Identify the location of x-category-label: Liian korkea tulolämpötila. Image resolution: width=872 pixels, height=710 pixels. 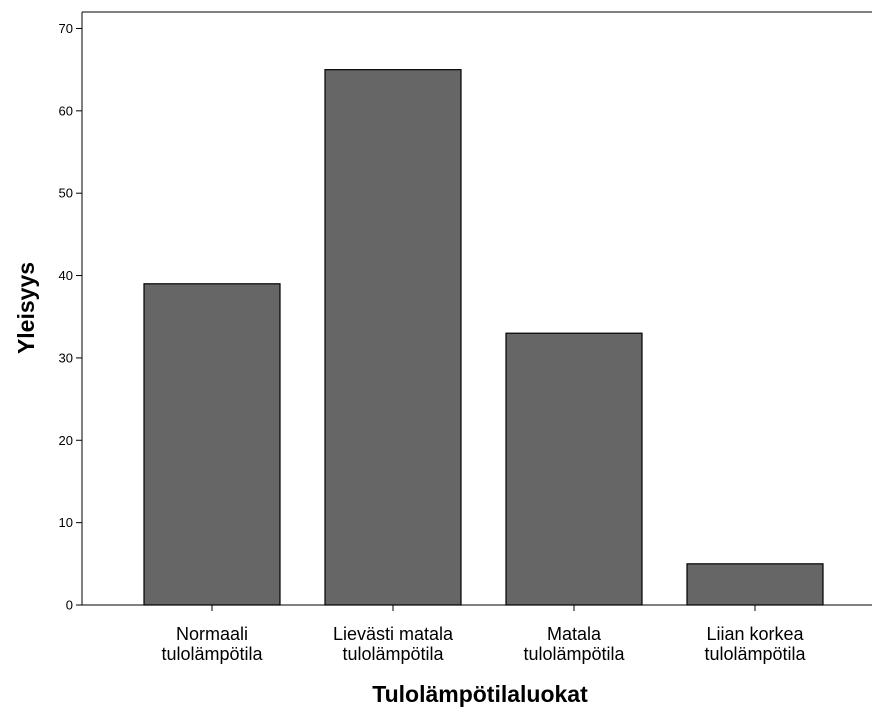
(755, 644).